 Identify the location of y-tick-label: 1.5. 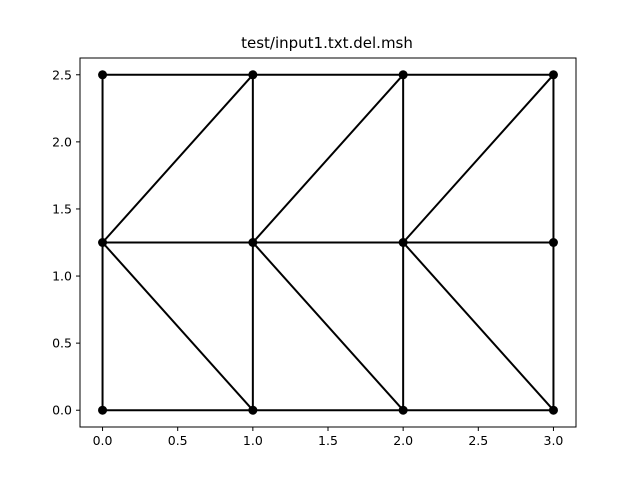
(62, 208).